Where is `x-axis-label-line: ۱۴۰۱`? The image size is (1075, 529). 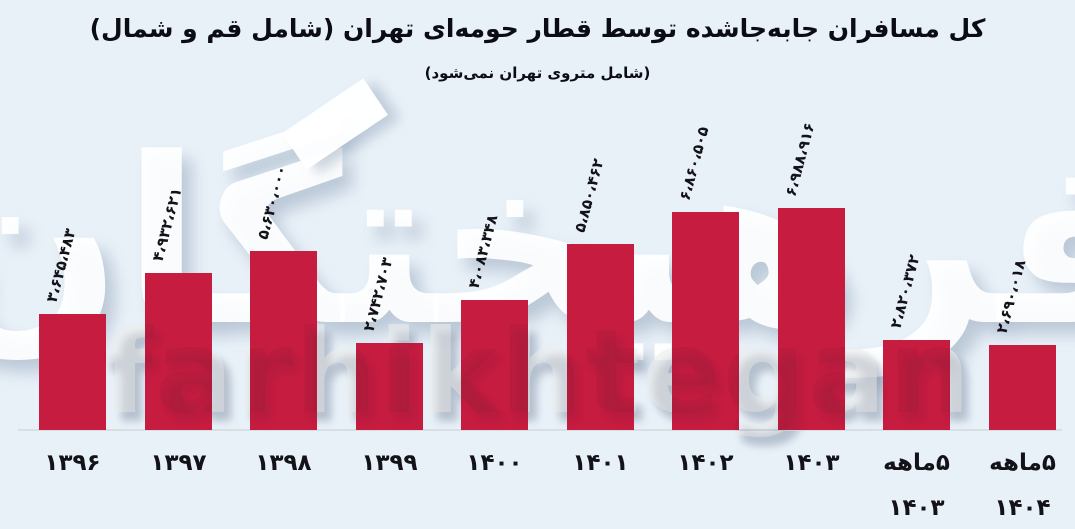 x-axis-label-line: ۱۴۰۱ is located at coordinates (600, 463).